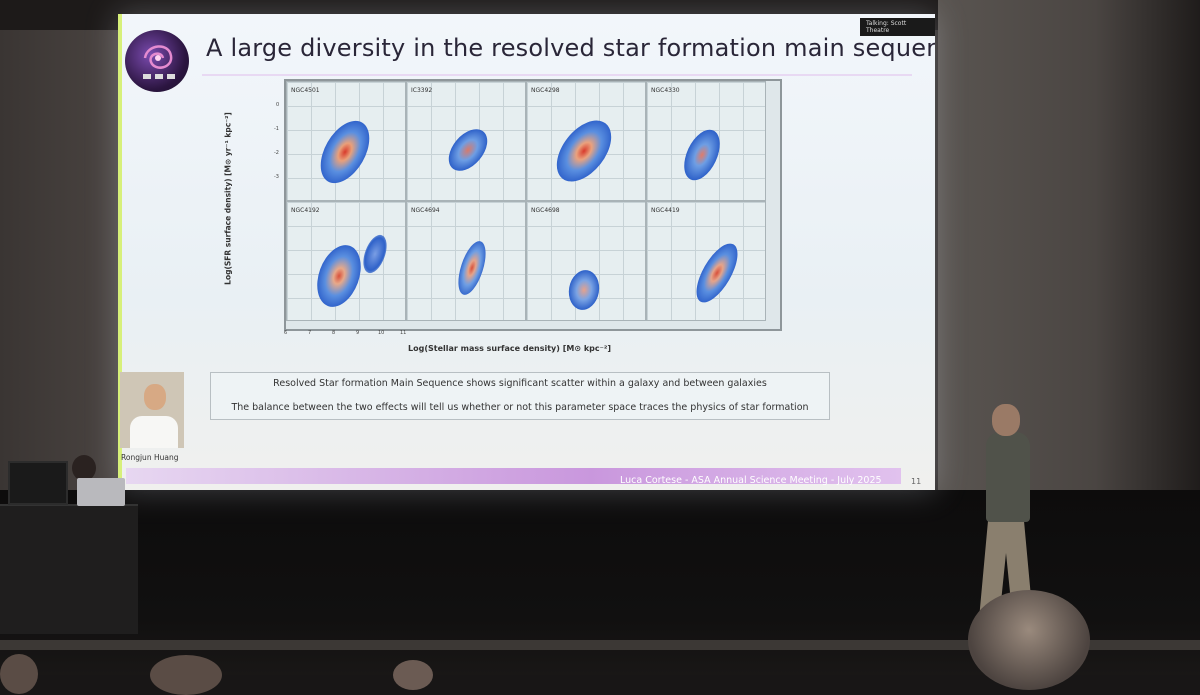 Image resolution: width=1200 pixels, height=695 pixels. What do you see at coordinates (665, 90) in the screenshot?
I see `panel-label: NGC4330` at bounding box center [665, 90].